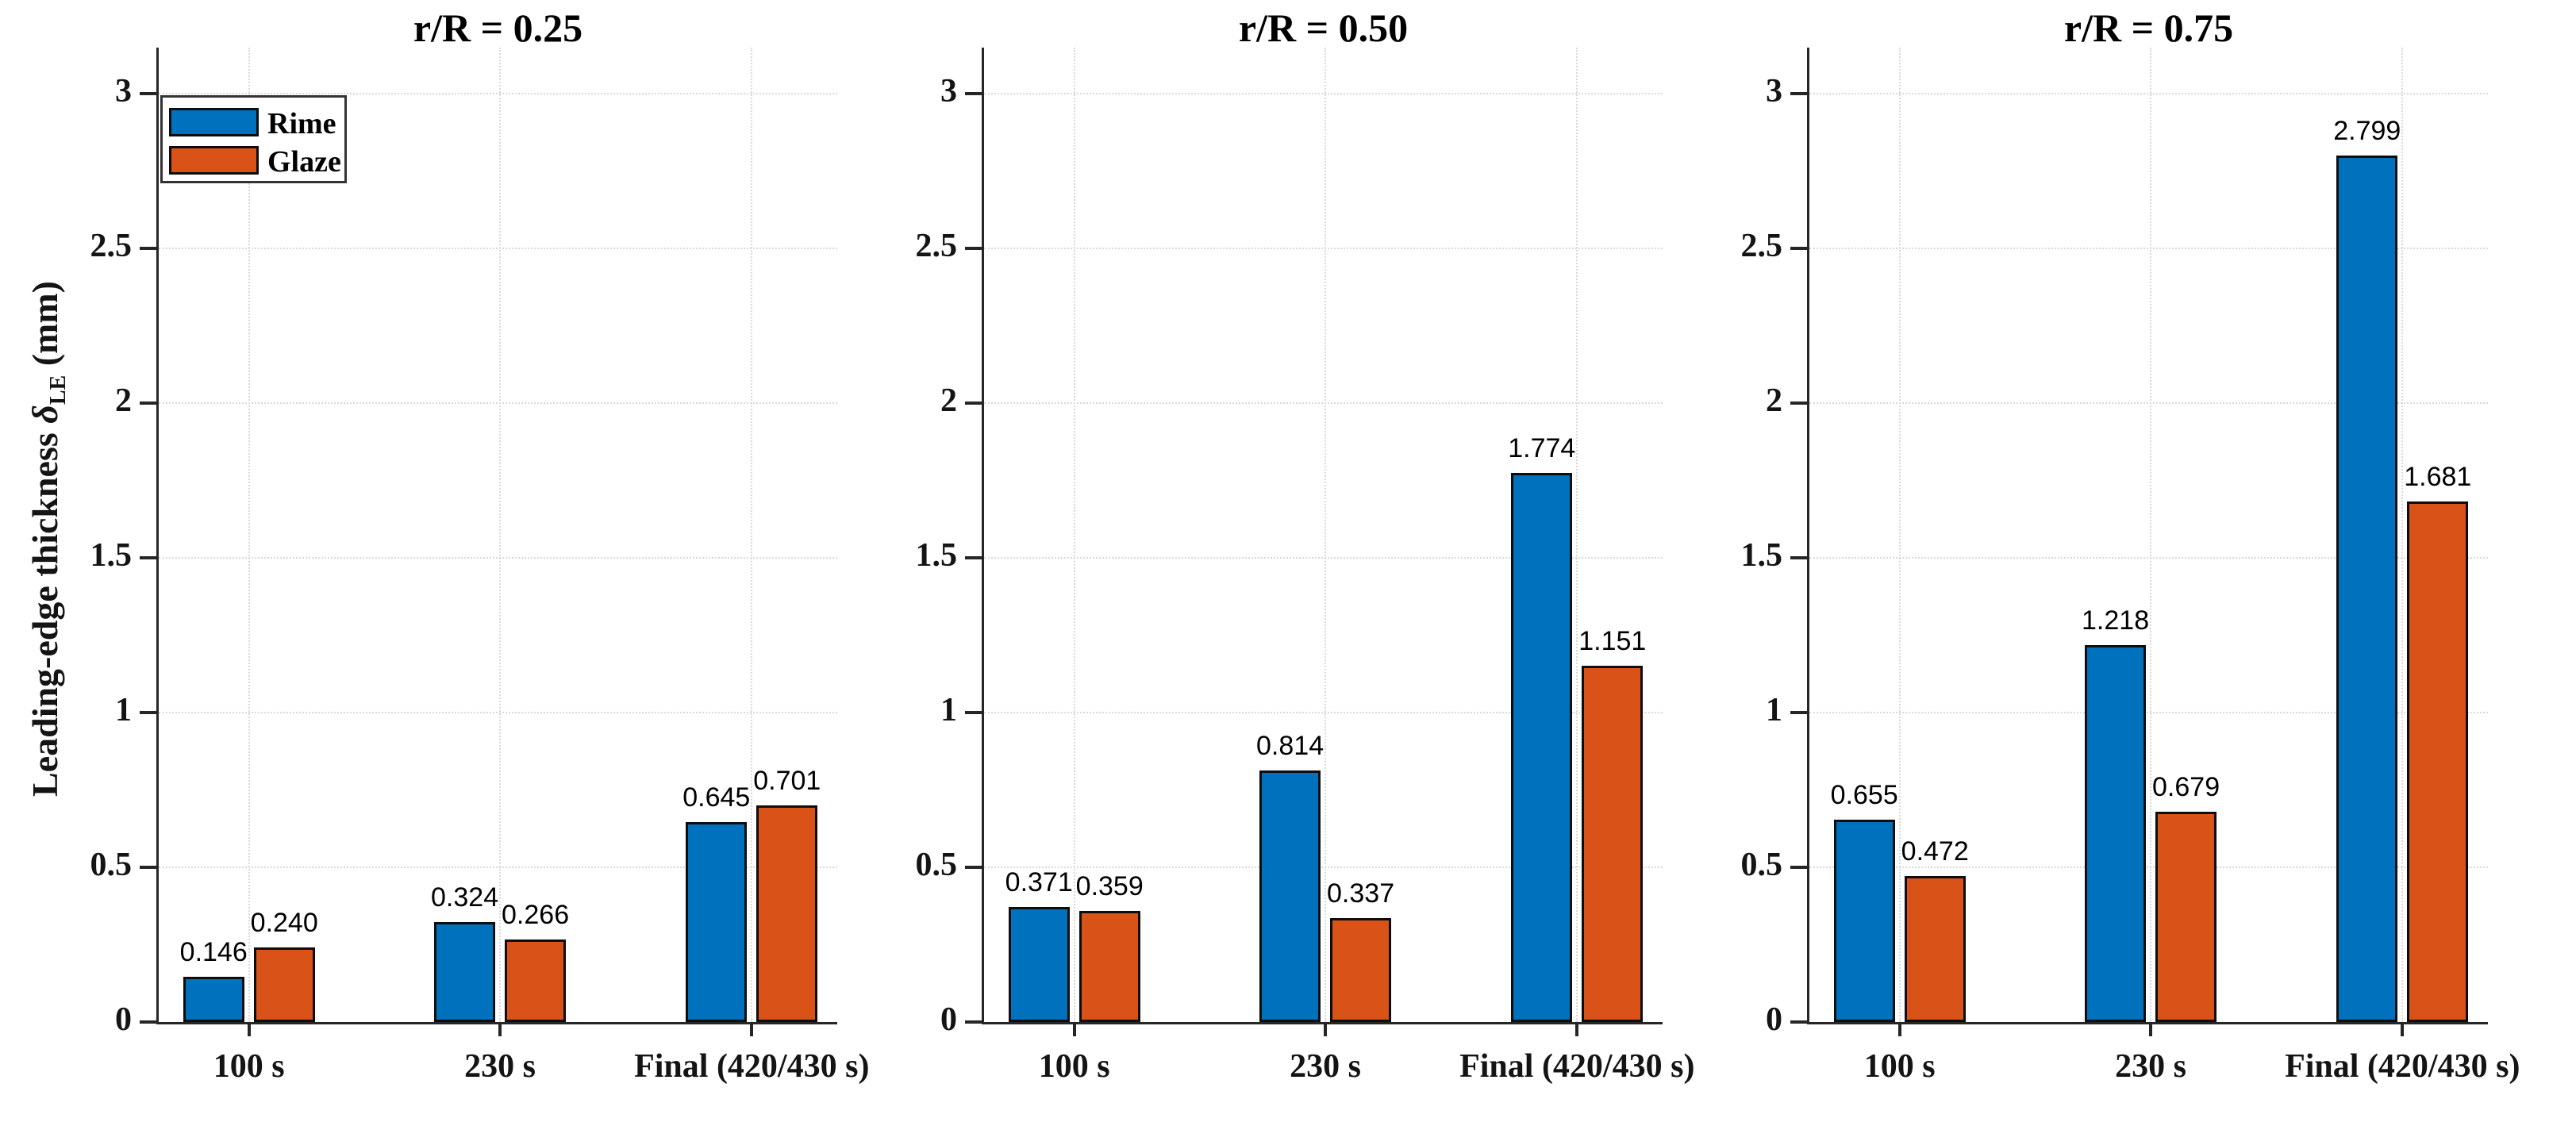  Describe the element at coordinates (1935, 851) in the screenshot. I see `bar-value-label: 0.472` at that location.